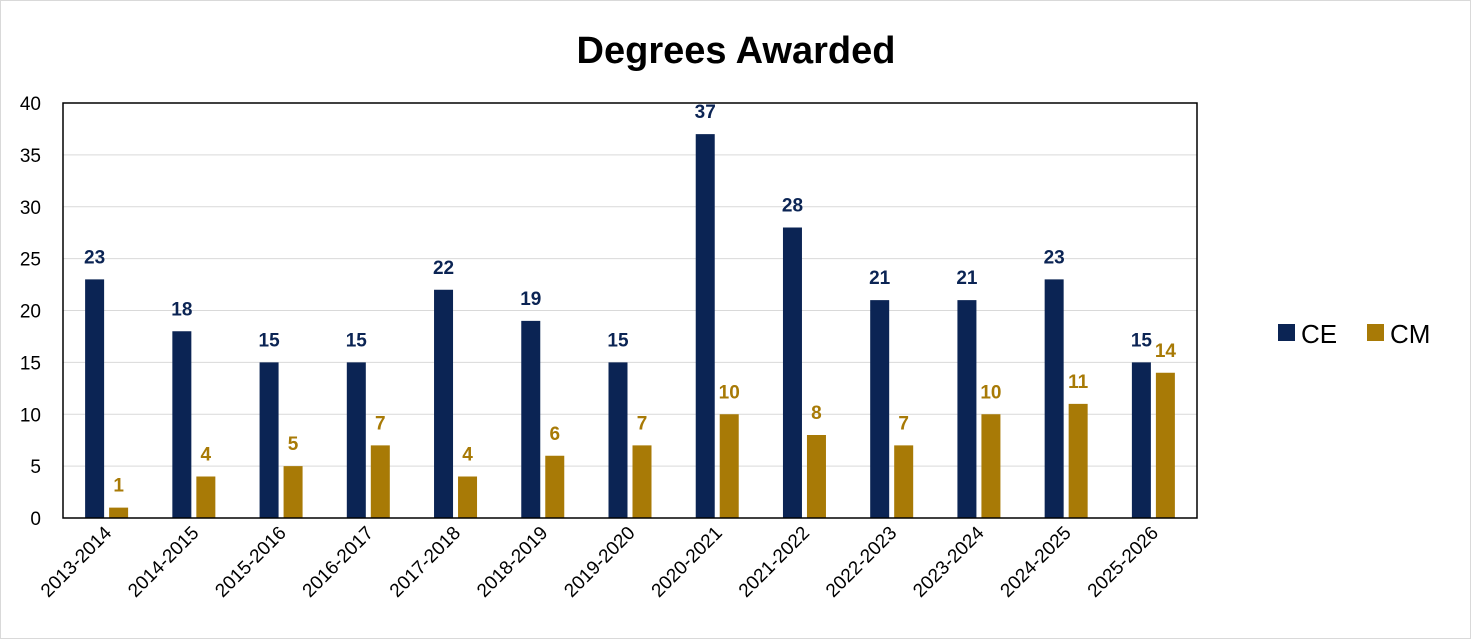  What do you see at coordinates (1375, 332) in the screenshot?
I see `legend-swatch-cm` at bounding box center [1375, 332].